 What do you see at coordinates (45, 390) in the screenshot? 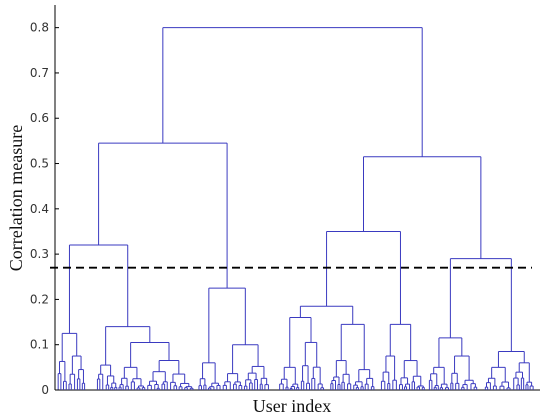
I see `y-tick-label: 0` at bounding box center [45, 390].